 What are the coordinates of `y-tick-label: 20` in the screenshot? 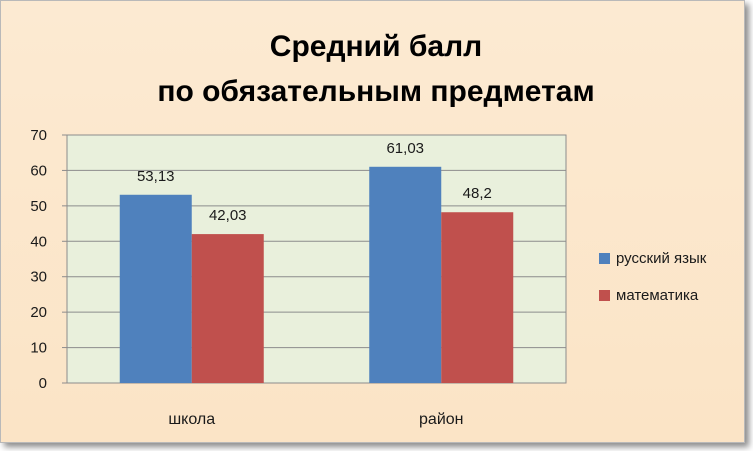 It's located at (38, 312).